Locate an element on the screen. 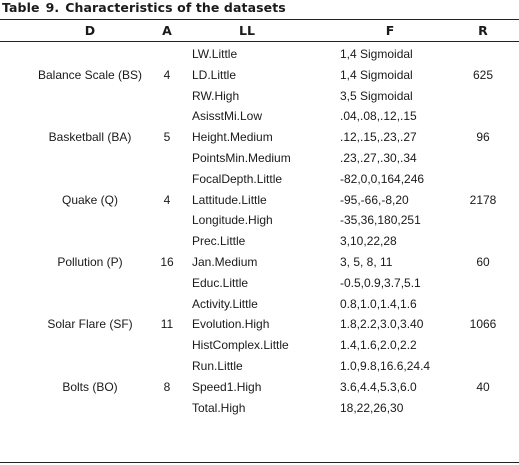 The height and width of the screenshot is (465, 519). dataset-name: Bolts (BO) is located at coordinates (90, 386).